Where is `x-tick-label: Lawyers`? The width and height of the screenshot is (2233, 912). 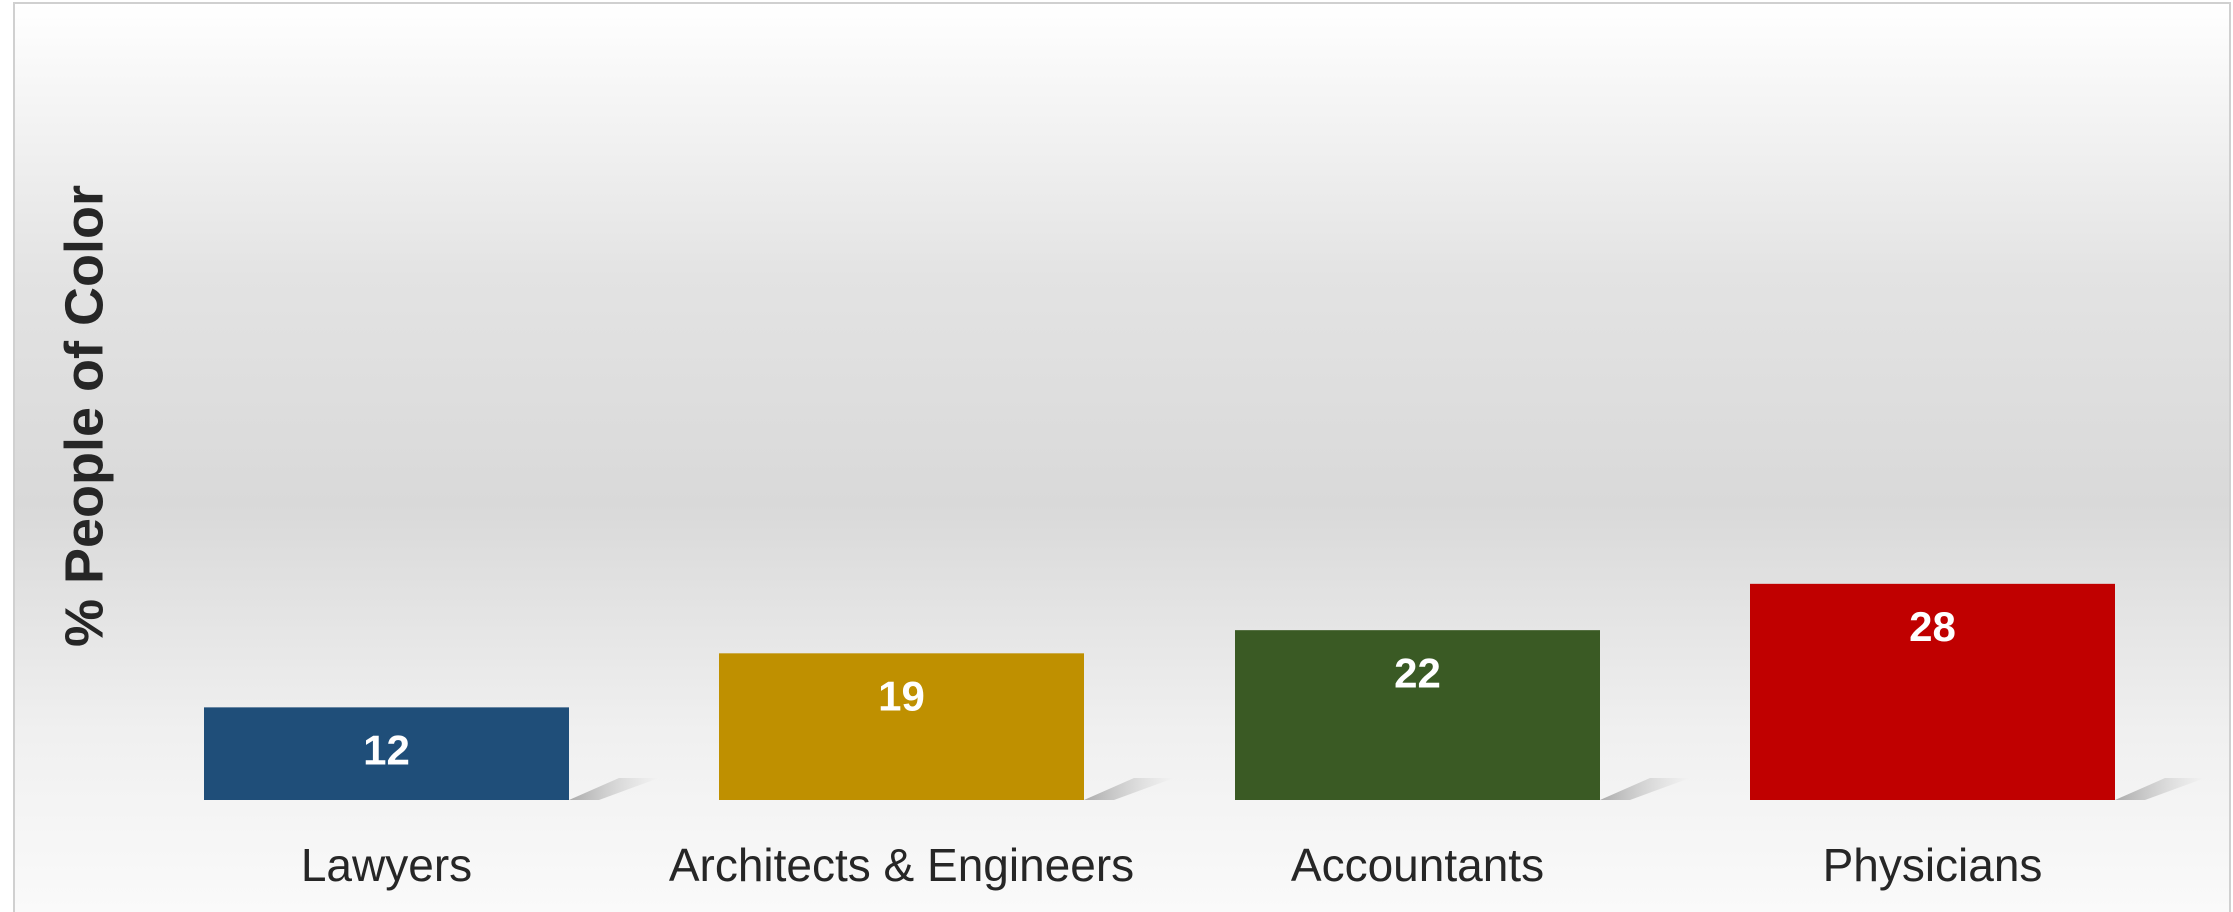
x-tick-label: Lawyers is located at coordinates (386, 865).